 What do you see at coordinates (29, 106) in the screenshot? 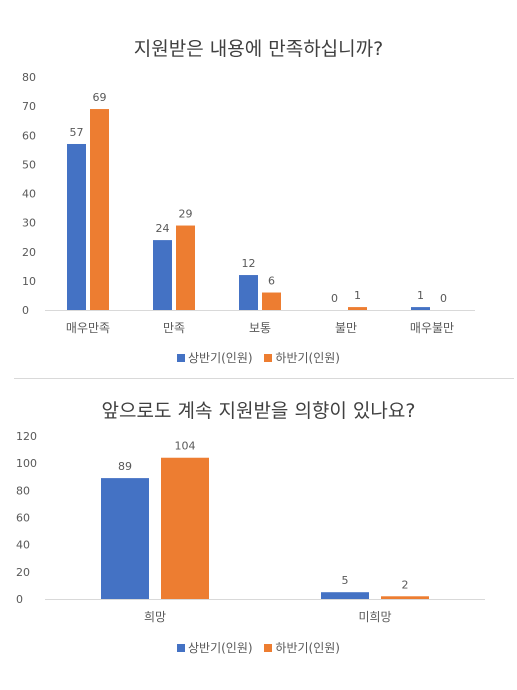
I see `y-tick-label: 70` at bounding box center [29, 106].